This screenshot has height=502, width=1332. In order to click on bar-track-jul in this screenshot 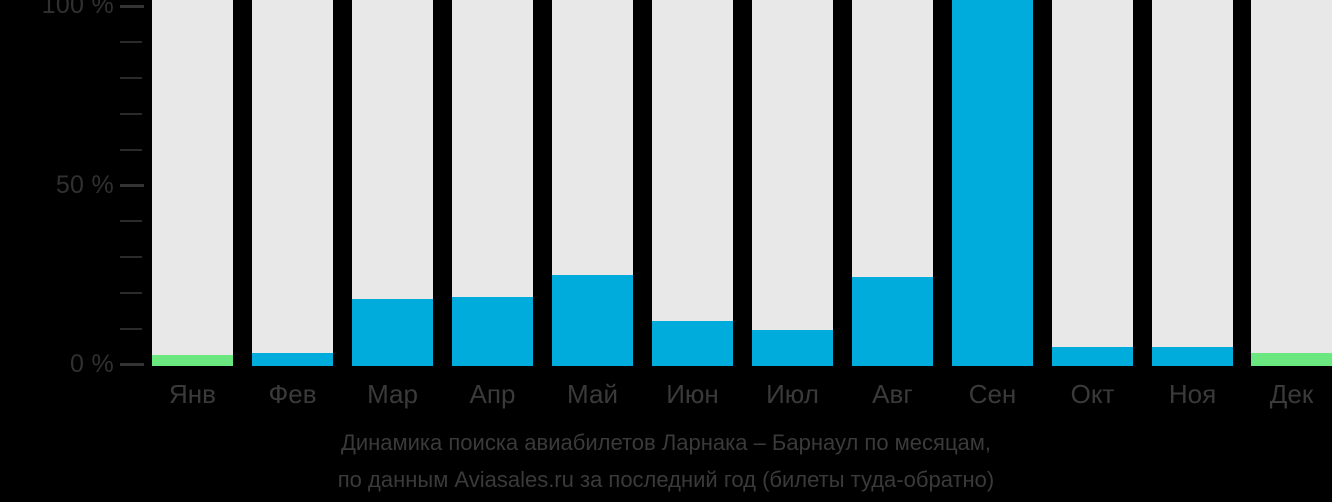, I will do `click(792, 183)`.